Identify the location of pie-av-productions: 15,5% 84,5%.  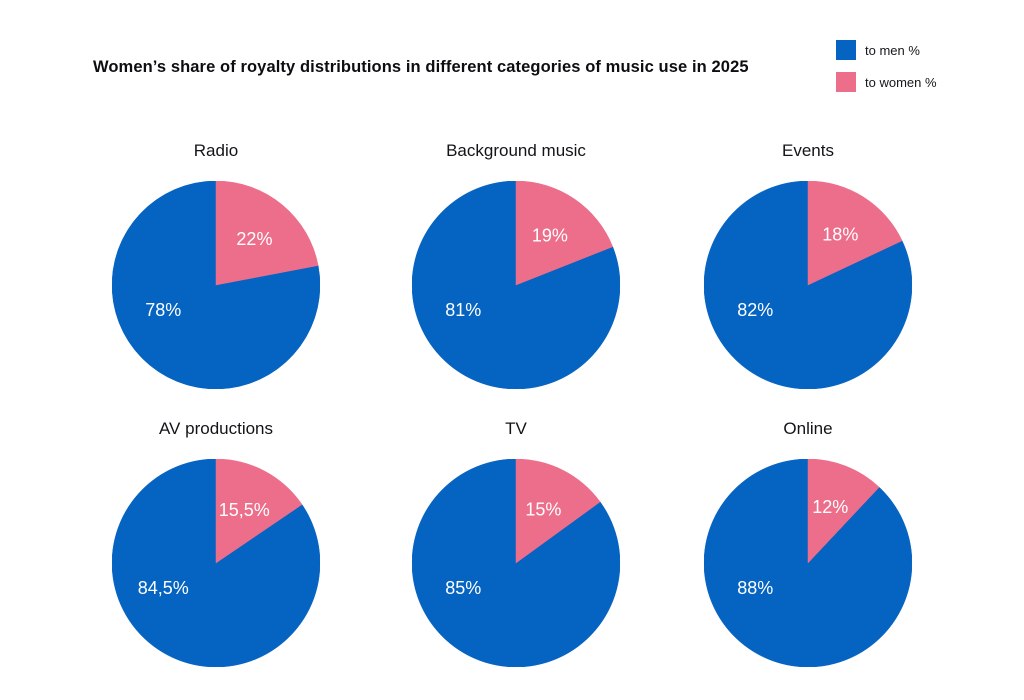
(216, 563).